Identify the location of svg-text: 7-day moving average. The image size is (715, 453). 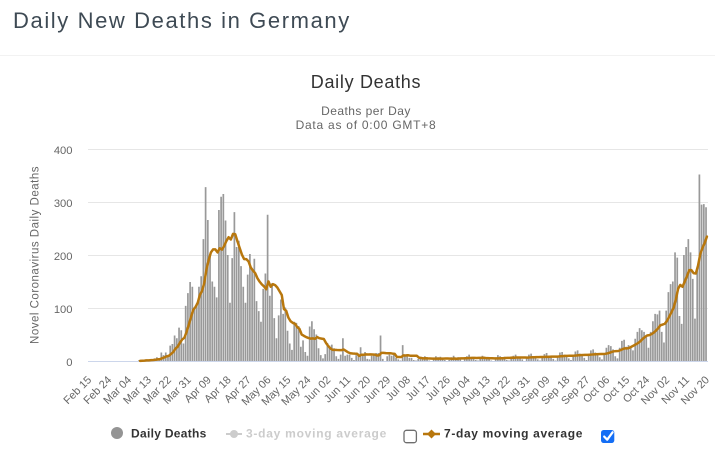
(513, 434).